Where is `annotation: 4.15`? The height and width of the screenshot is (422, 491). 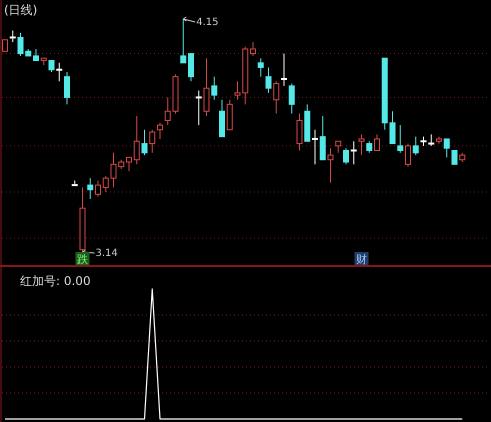
annotation: 4.15 is located at coordinates (207, 22).